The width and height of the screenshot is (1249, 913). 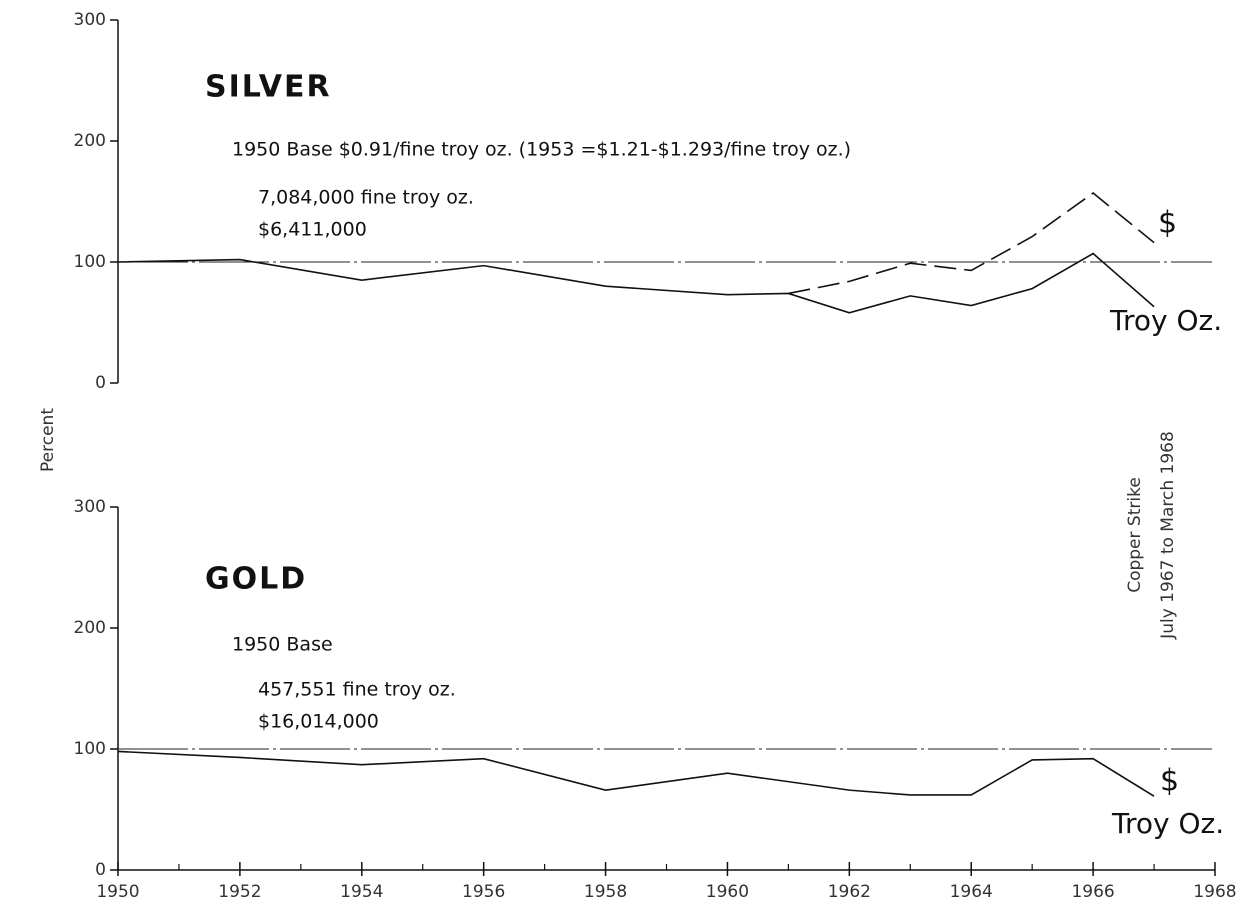 I want to click on subtitle: $6,411,000, so click(x=312, y=230).